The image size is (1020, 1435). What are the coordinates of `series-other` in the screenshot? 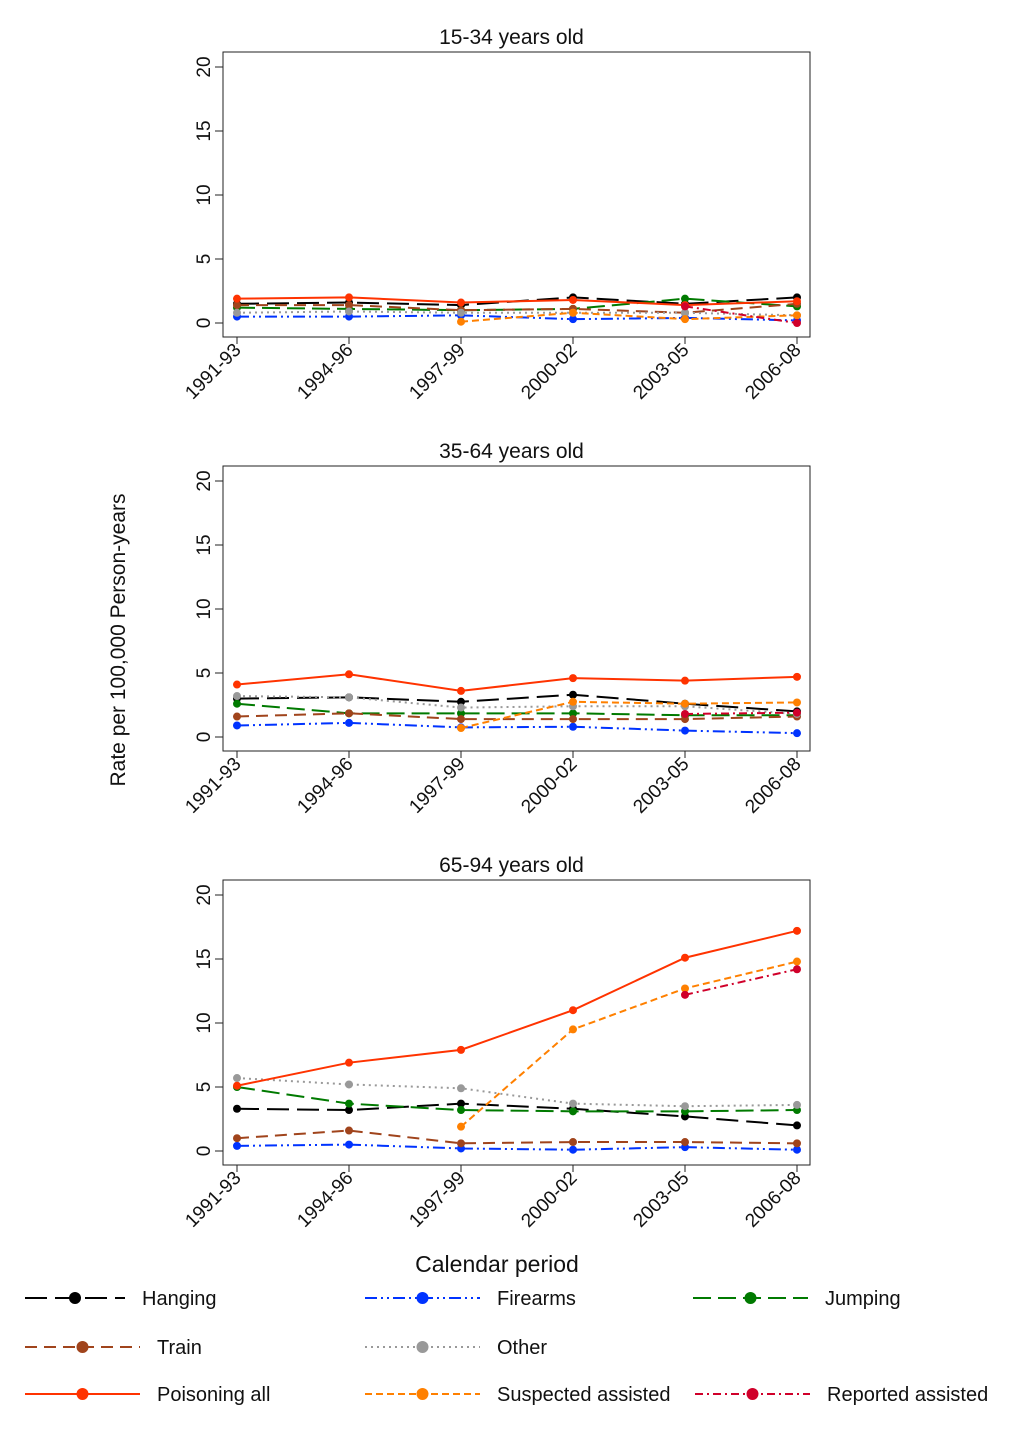 It's located at (517, 1092).